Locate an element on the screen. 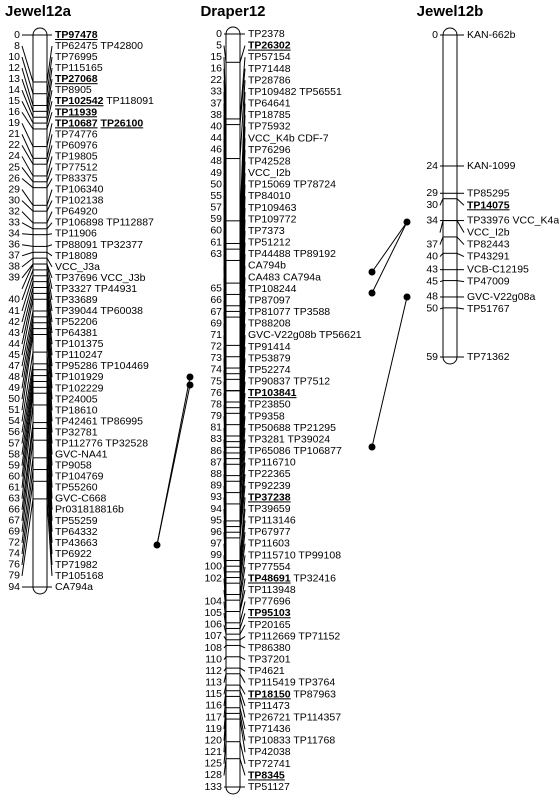  marker-name: TP28786 is located at coordinates (269, 80).